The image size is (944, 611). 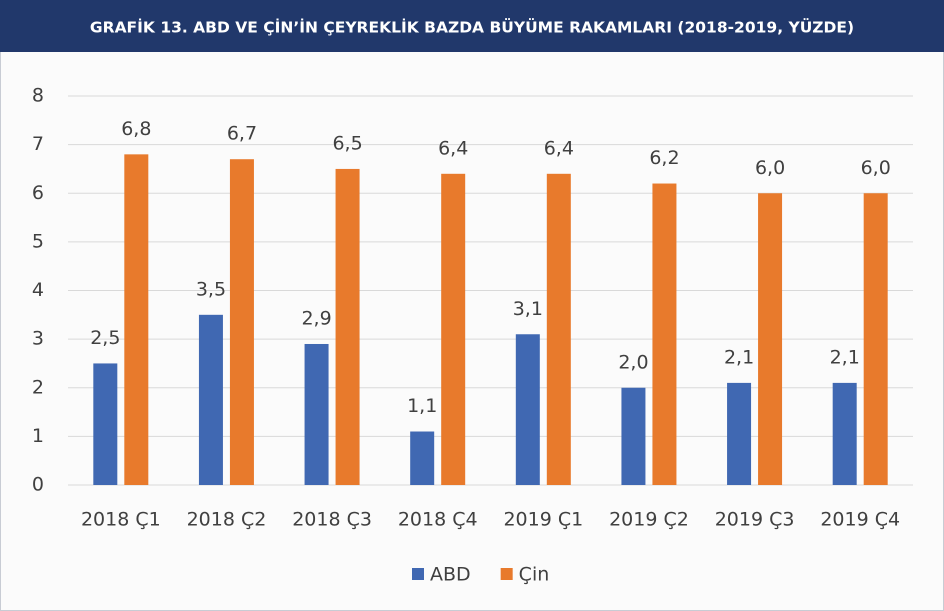 What do you see at coordinates (543, 520) in the screenshot?
I see `x-tick-label: 2019 Ç1` at bounding box center [543, 520].